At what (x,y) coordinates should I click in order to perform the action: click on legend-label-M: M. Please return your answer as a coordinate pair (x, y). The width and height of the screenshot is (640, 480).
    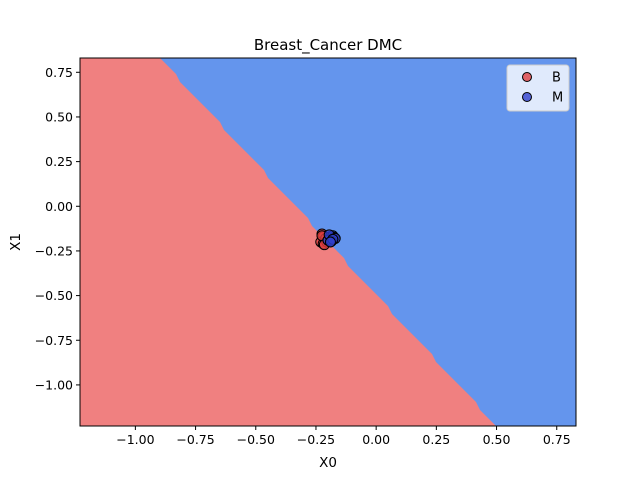
    Looking at the image, I should click on (557, 98).